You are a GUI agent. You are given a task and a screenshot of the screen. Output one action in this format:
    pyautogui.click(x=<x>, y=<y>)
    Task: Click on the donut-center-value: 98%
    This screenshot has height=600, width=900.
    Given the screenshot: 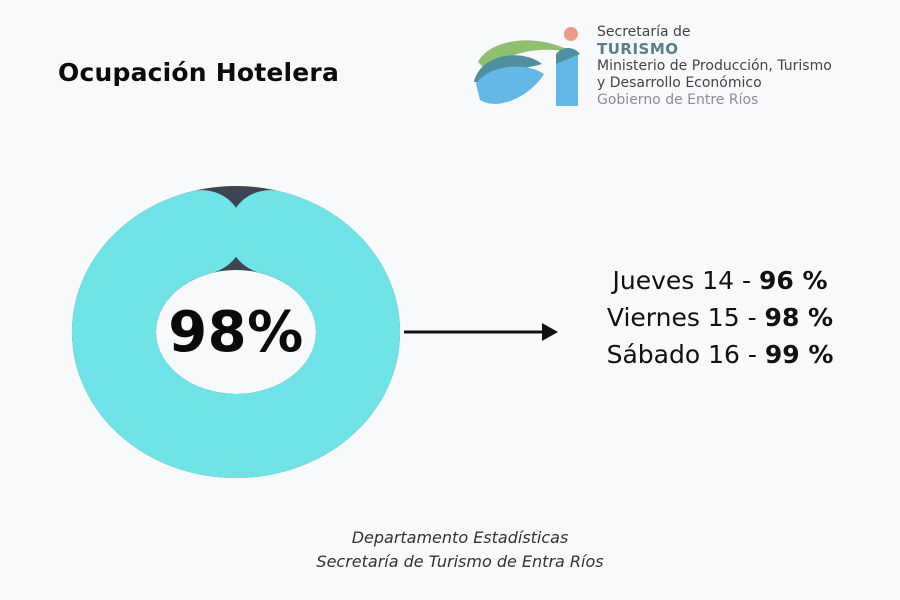 What is the action you would take?
    pyautogui.click(x=236, y=332)
    